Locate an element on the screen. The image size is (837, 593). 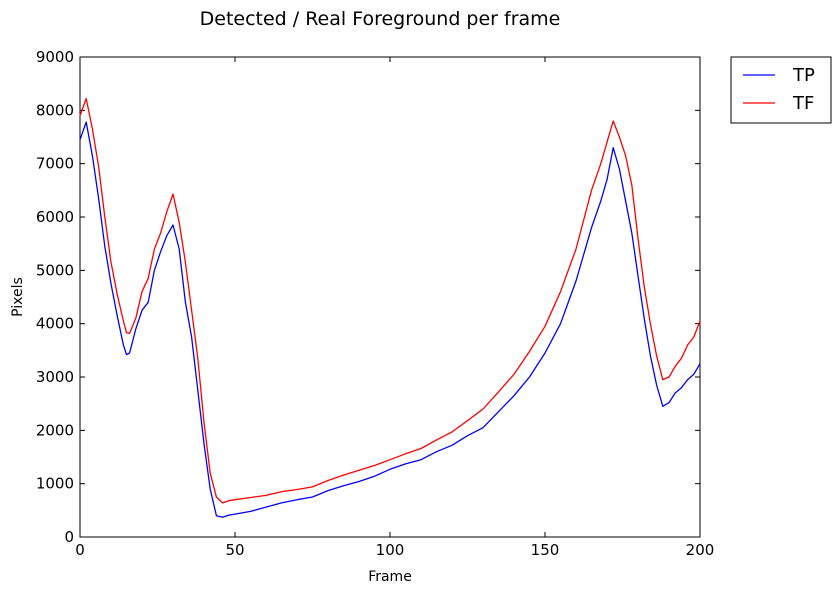
legend: TP TF is located at coordinates (781, 90).